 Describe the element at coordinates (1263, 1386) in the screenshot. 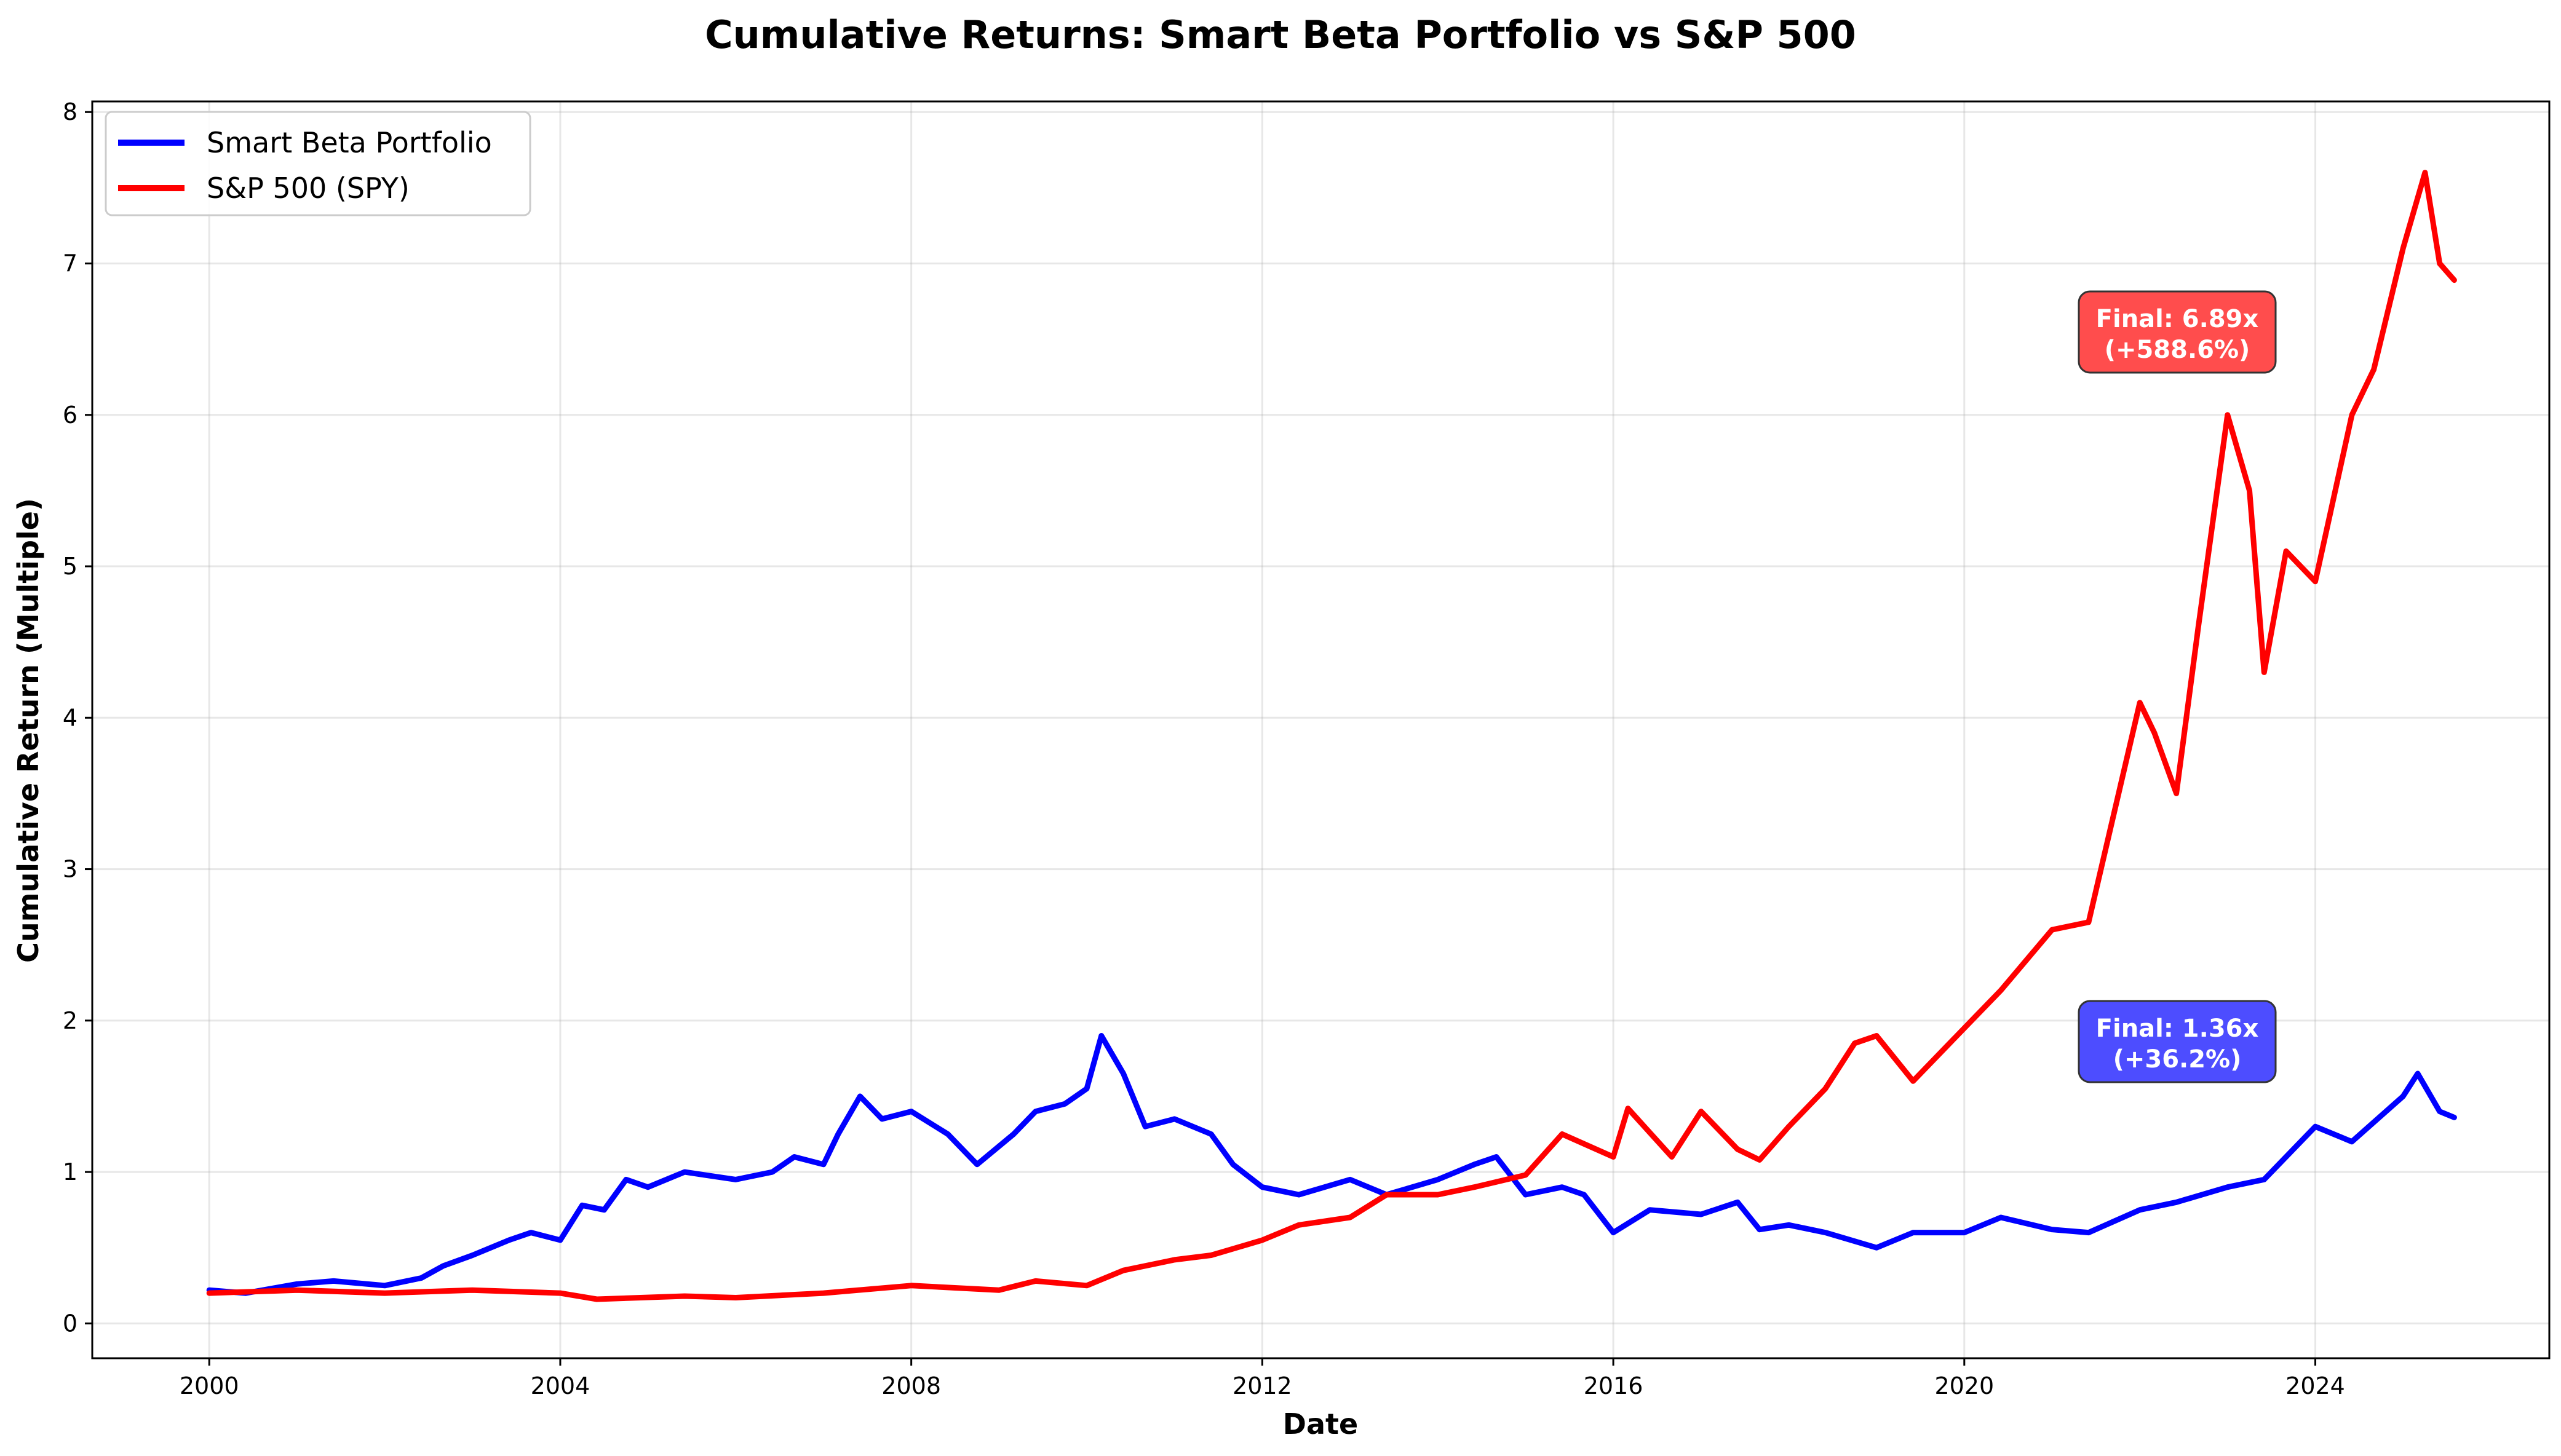

I see `x-tick-label: 2012` at that location.